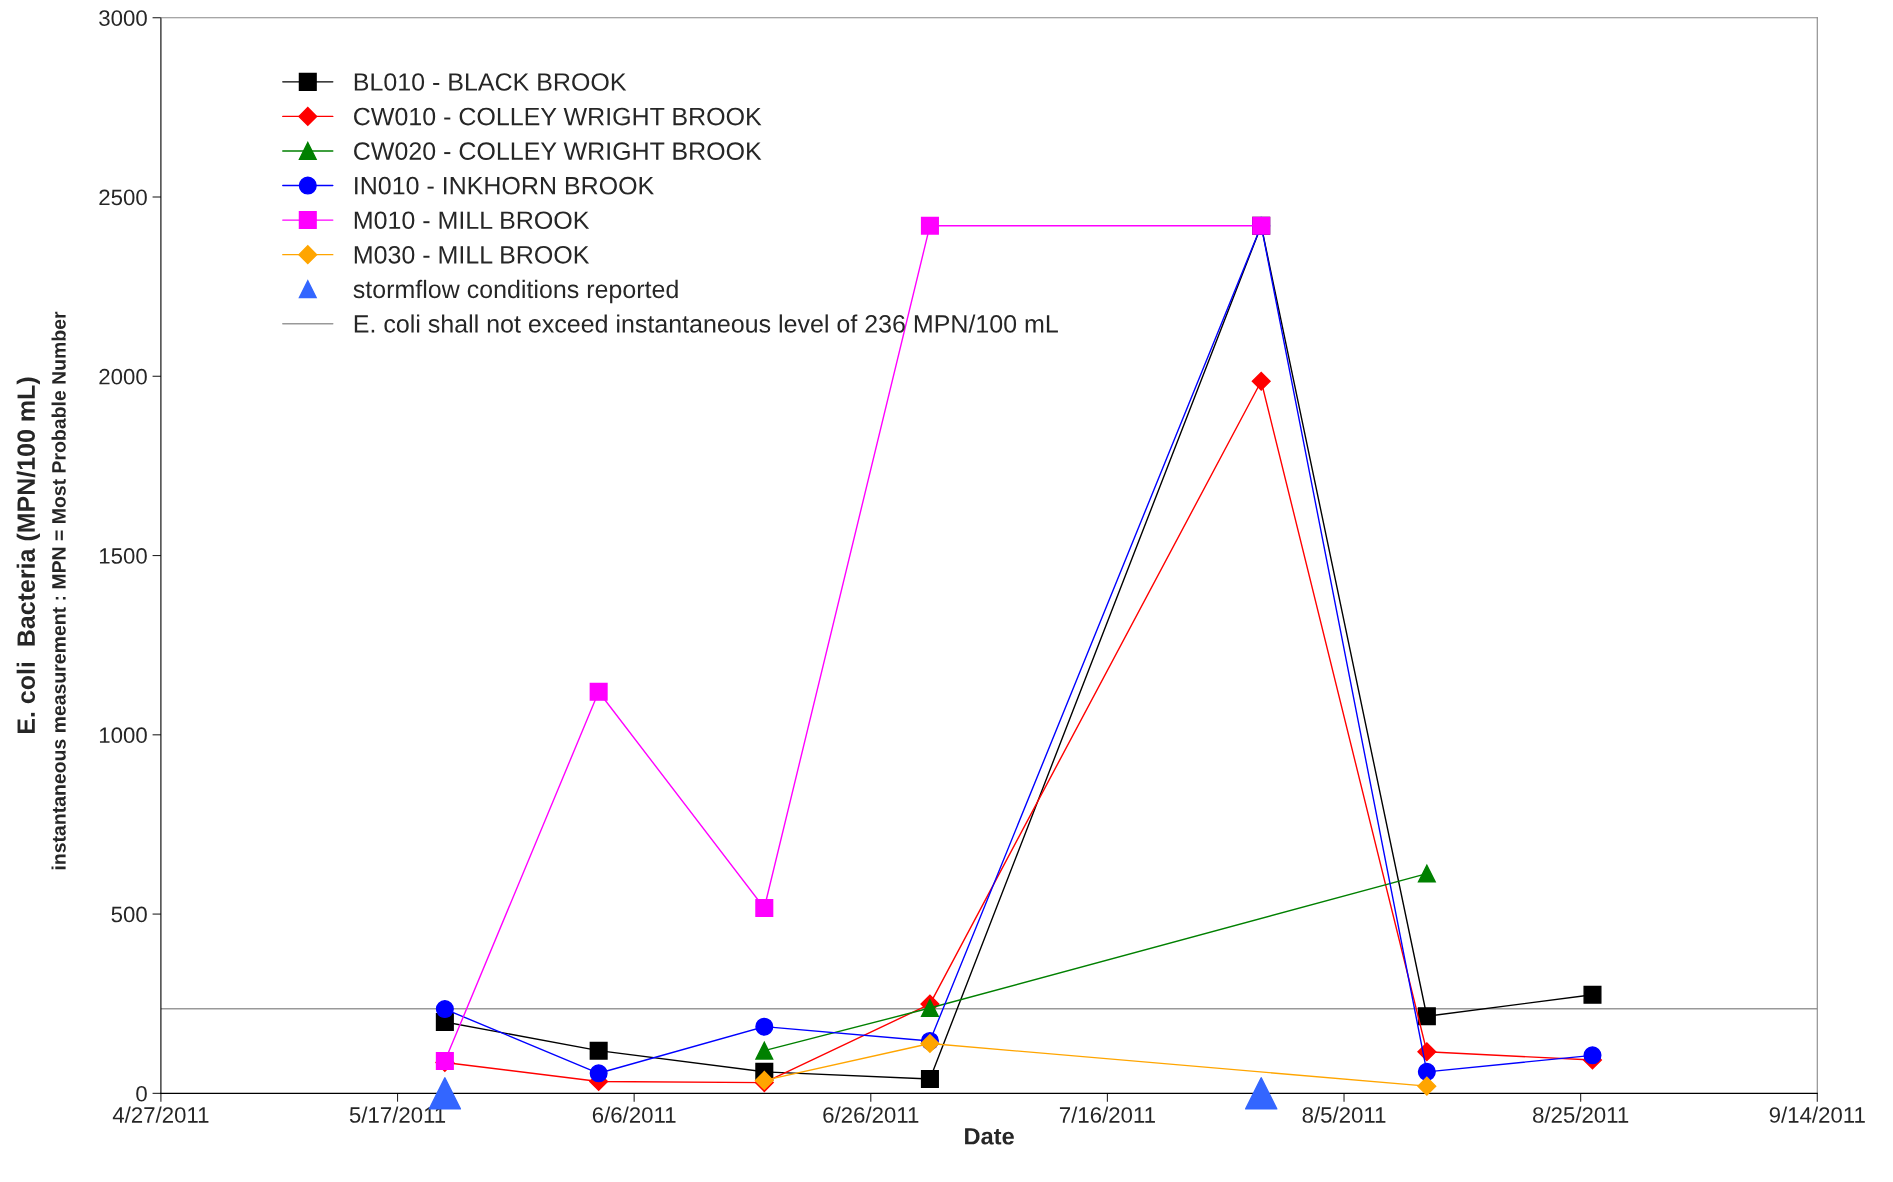  Describe the element at coordinates (123, 735) in the screenshot. I see `y-tick-label: 1000` at that location.